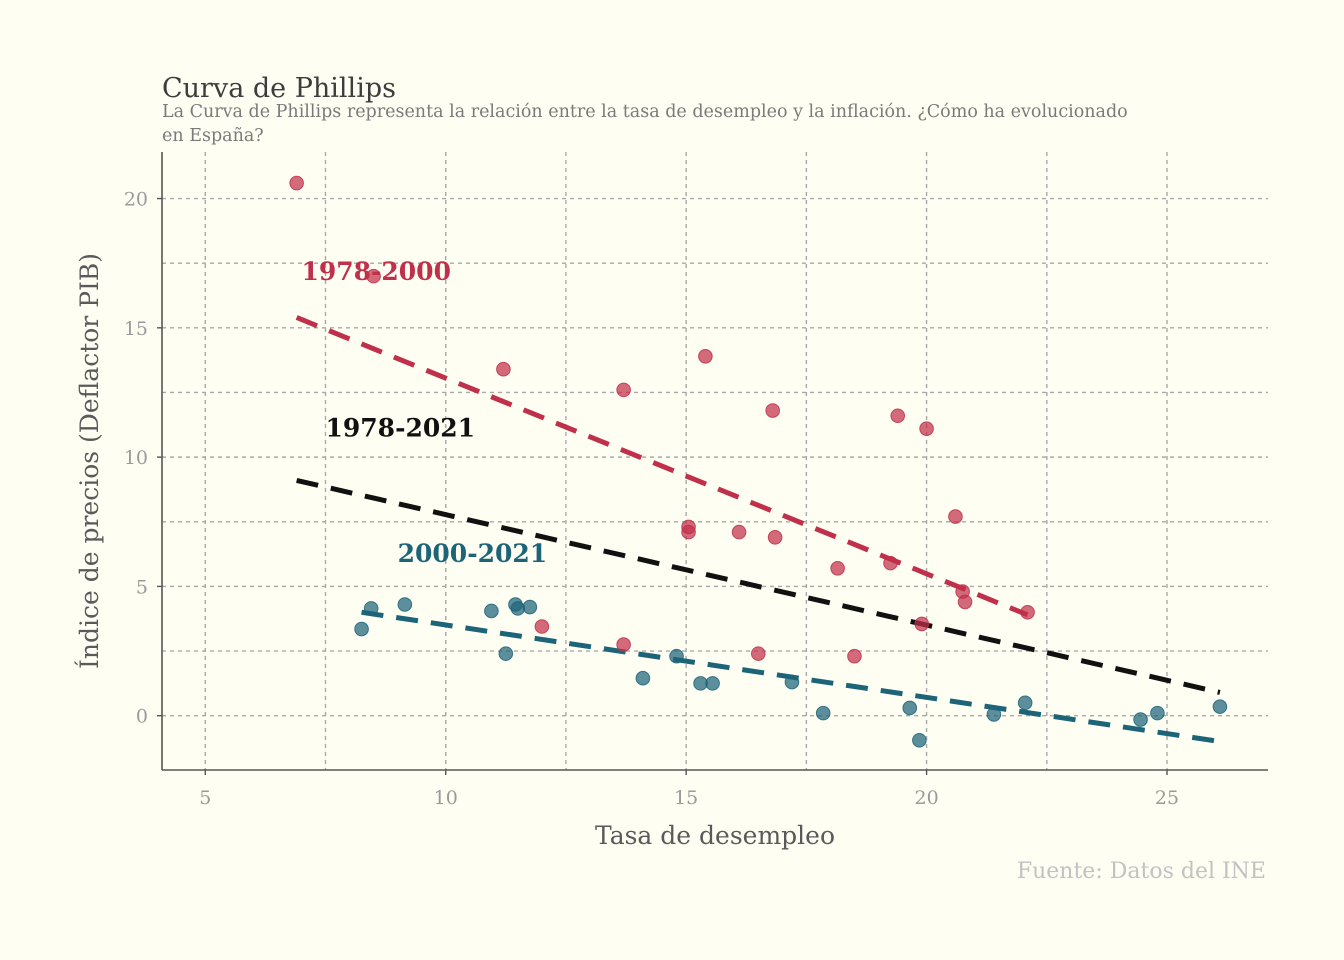 The image size is (1344, 960). I want to click on y-tick-label: 10, so click(136, 458).